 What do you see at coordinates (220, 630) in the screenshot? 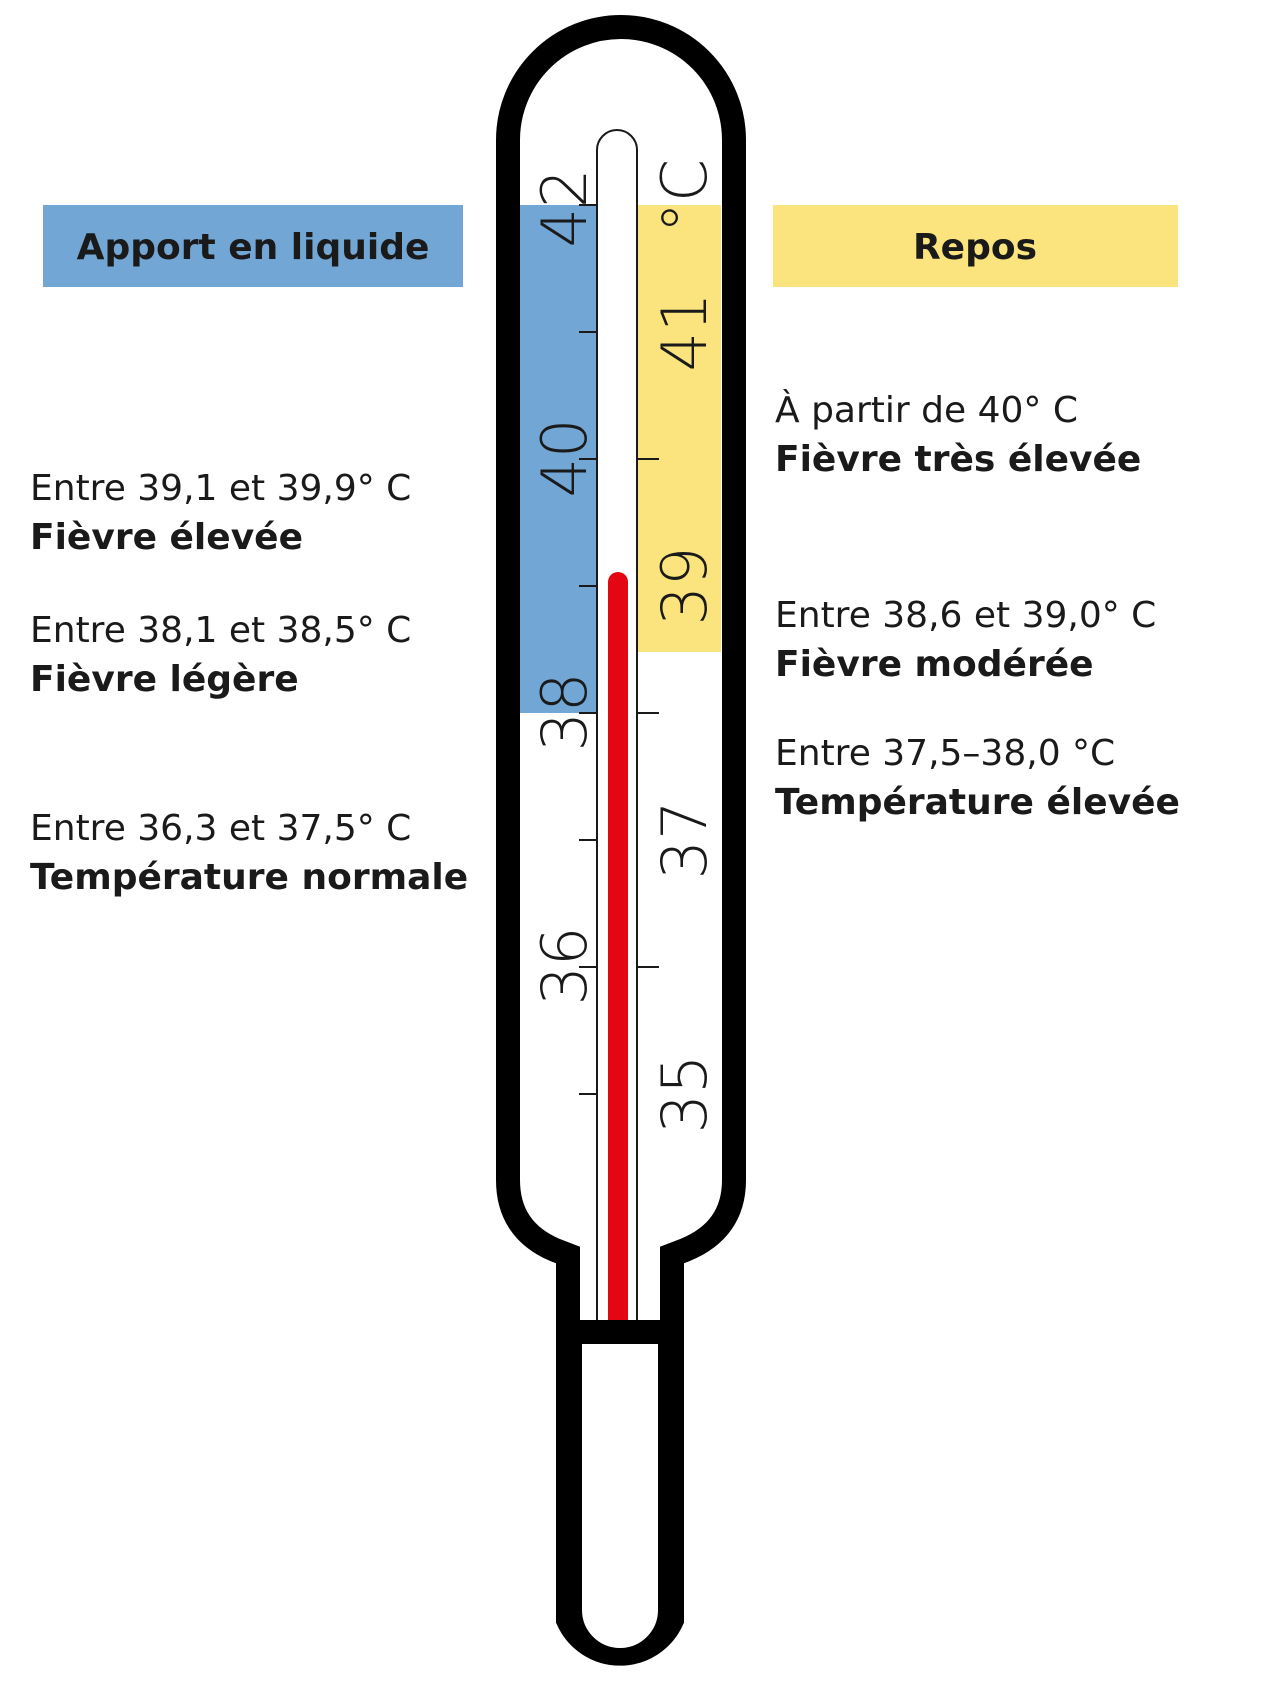
I see `range-text: Entre 38,1 et 38,5° C` at bounding box center [220, 630].